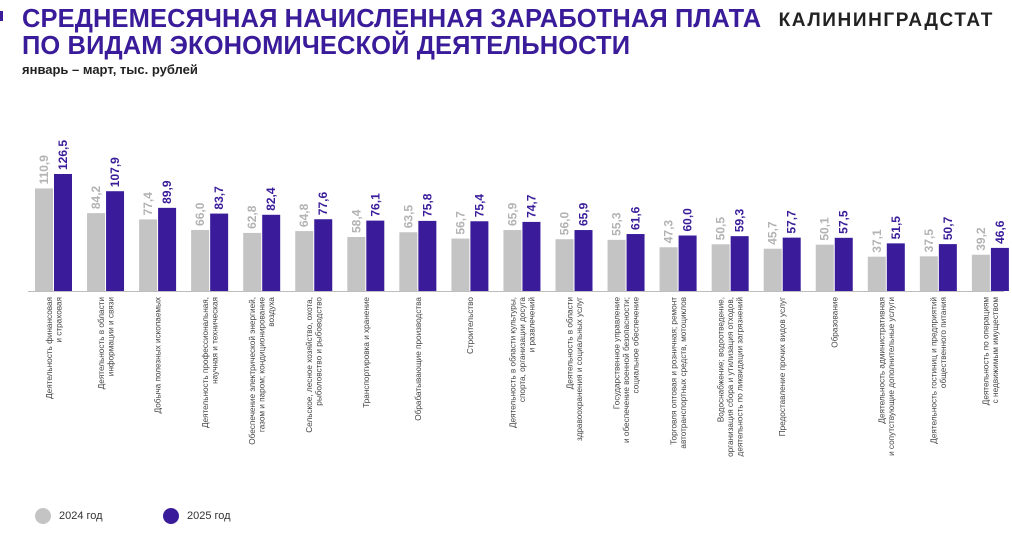 The height and width of the screenshot is (542, 1012). Describe the element at coordinates (773, 233) in the screenshot. I see `data-label-2024: 45,7` at that location.